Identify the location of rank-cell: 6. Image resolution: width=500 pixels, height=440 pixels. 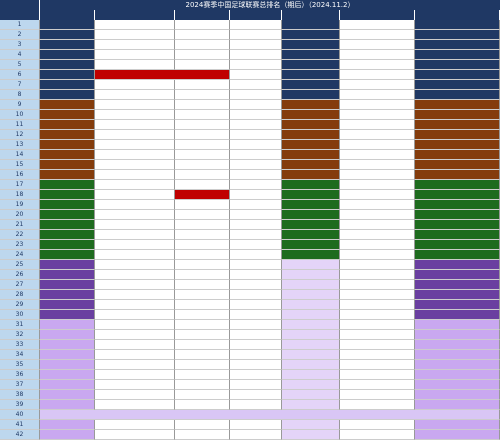
(20, 75).